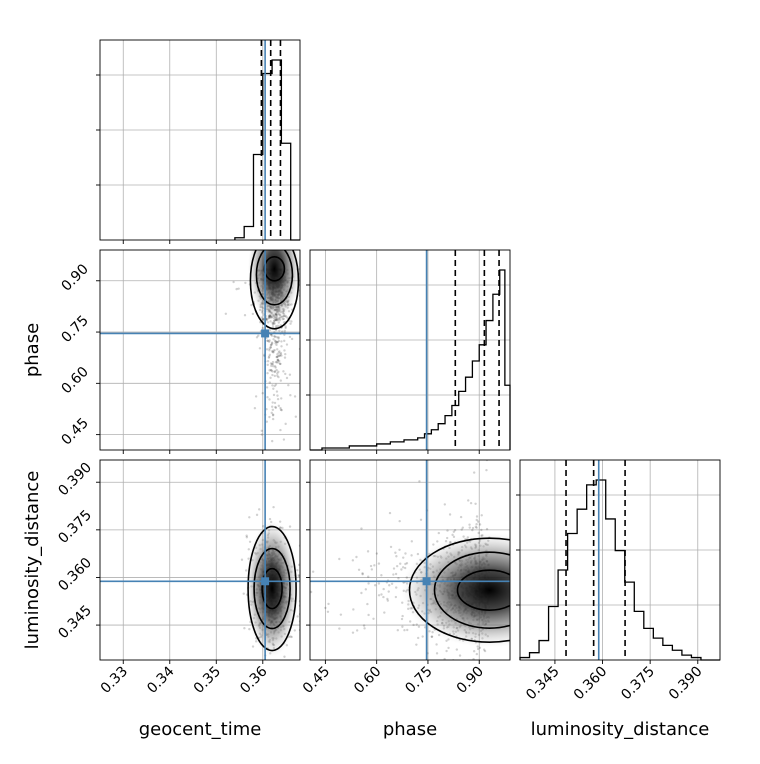 This screenshot has width=760, height=764. I want to click on y-tick-label: 0.360, so click(75, 575).